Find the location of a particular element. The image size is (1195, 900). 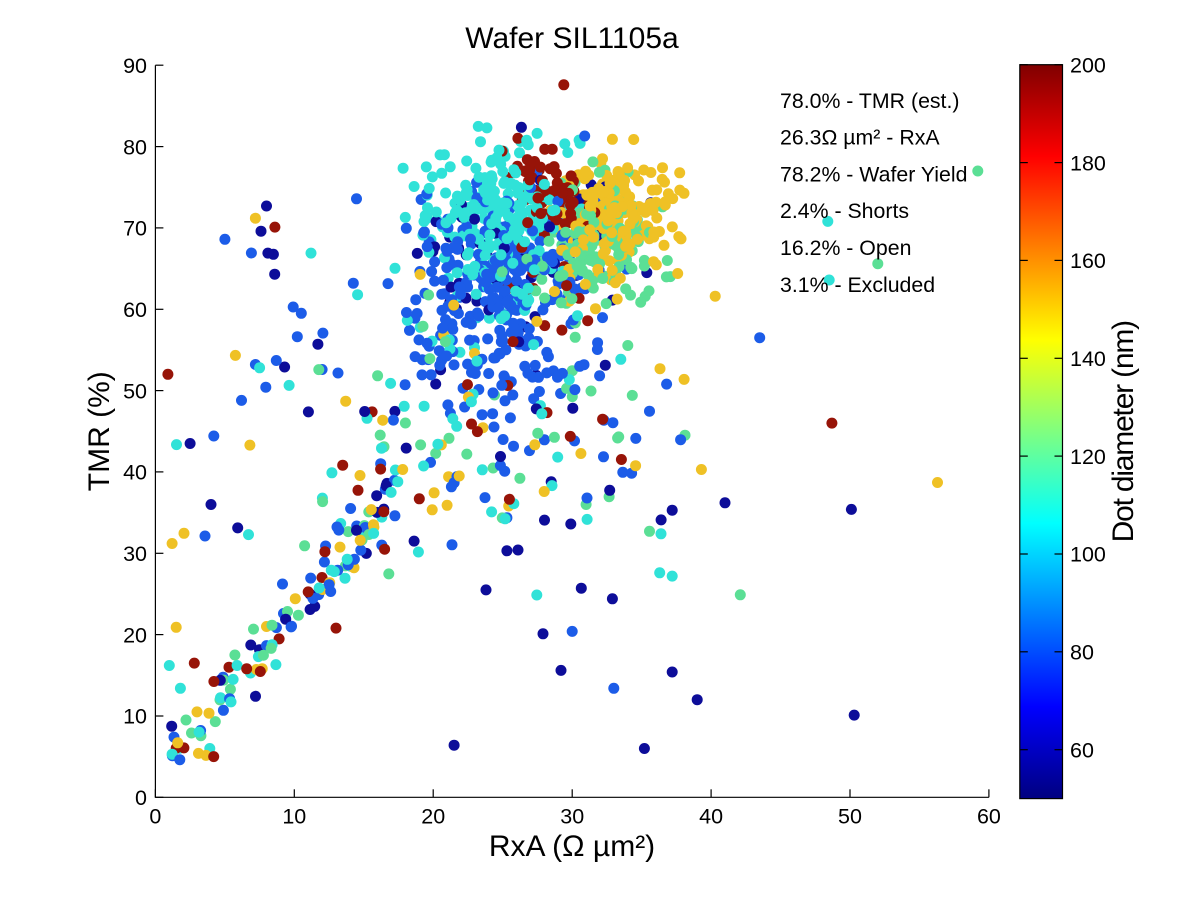

svg-text: 100 is located at coordinates (1088, 555).